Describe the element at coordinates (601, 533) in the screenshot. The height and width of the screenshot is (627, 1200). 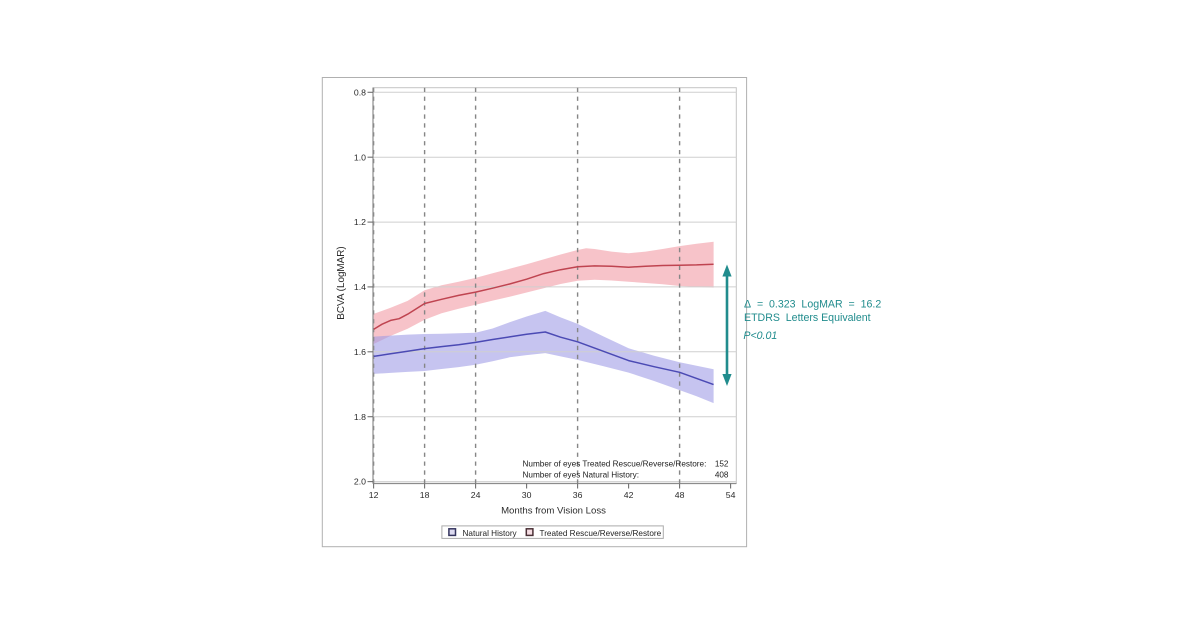
I see `svg-text: Treated Rescue/Reverse/Restore` at that location.